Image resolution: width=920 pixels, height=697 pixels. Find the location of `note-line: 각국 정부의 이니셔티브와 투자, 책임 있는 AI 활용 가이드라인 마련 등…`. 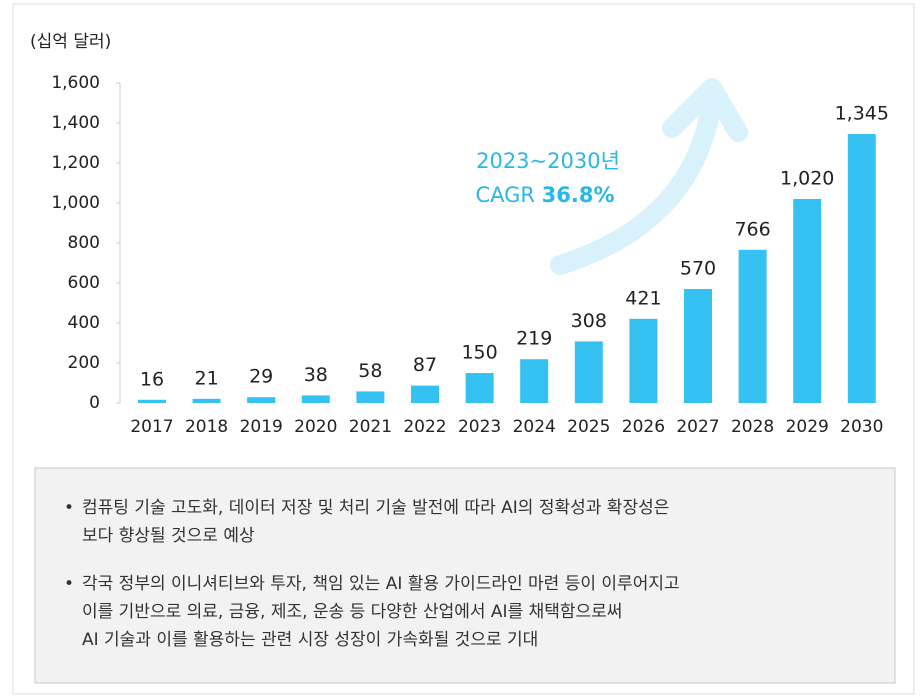

note-line: 각국 정부의 이니셔티브와 투자, 책임 있는 AI 활용 가이드라인 마련 등… is located at coordinates (381, 584).